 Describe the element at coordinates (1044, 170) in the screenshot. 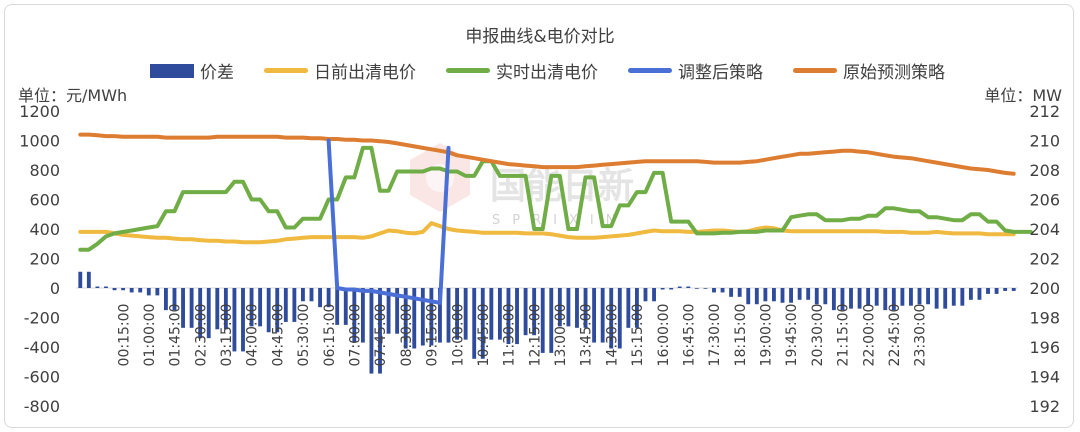

I see `right-tick-label: 208` at that location.